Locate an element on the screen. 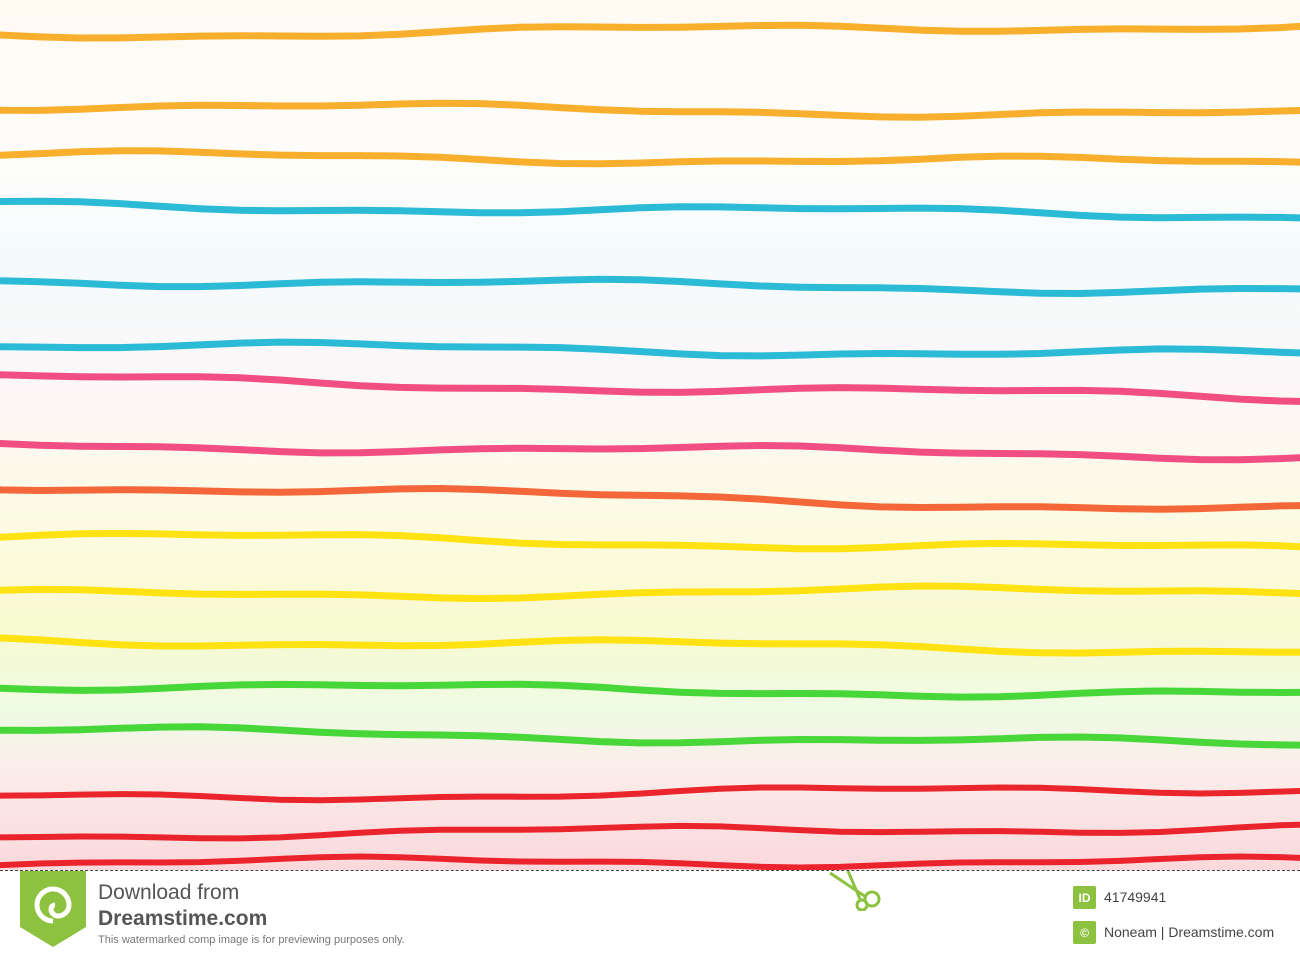  dreamstime-spiral-logo is located at coordinates (53, 909).